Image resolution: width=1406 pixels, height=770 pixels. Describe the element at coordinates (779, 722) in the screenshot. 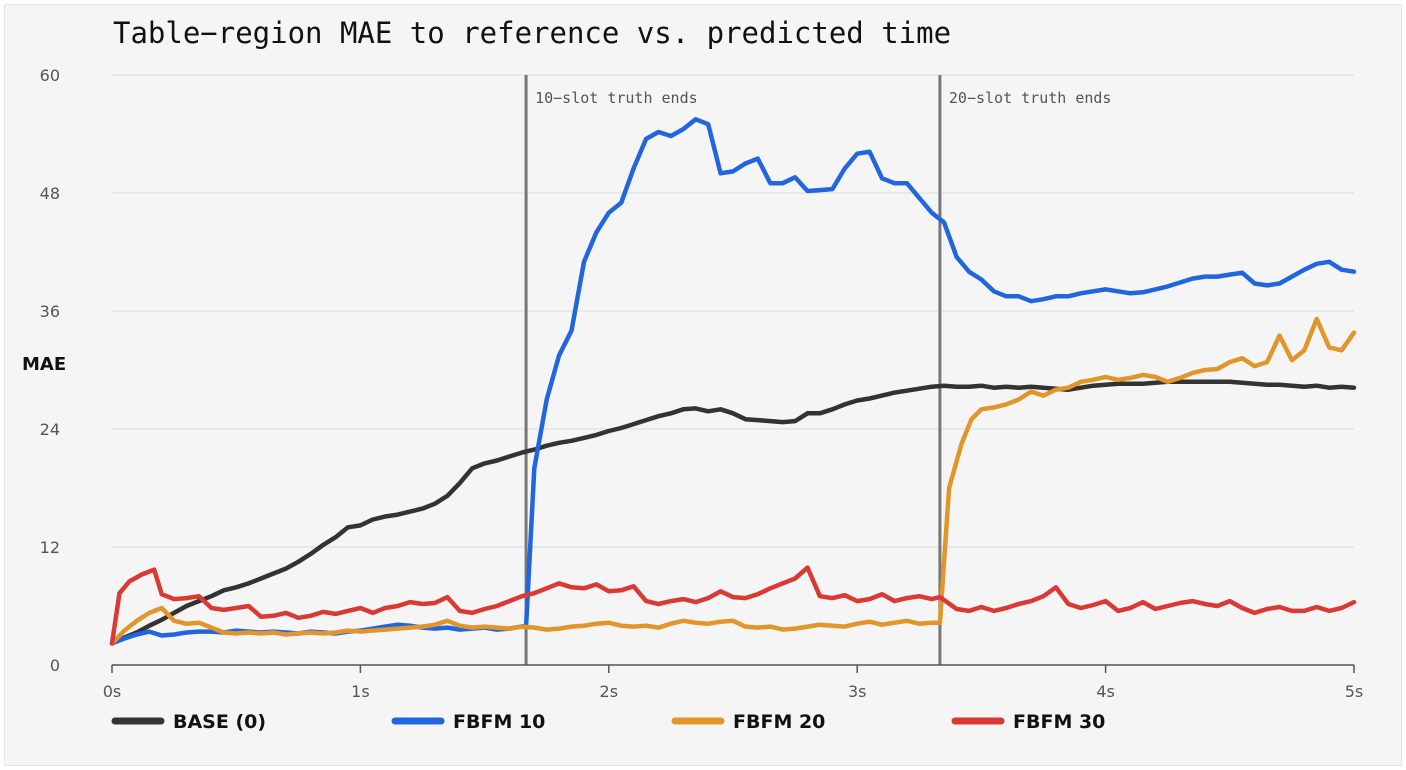

I see `legend-label: FBFM 20` at that location.